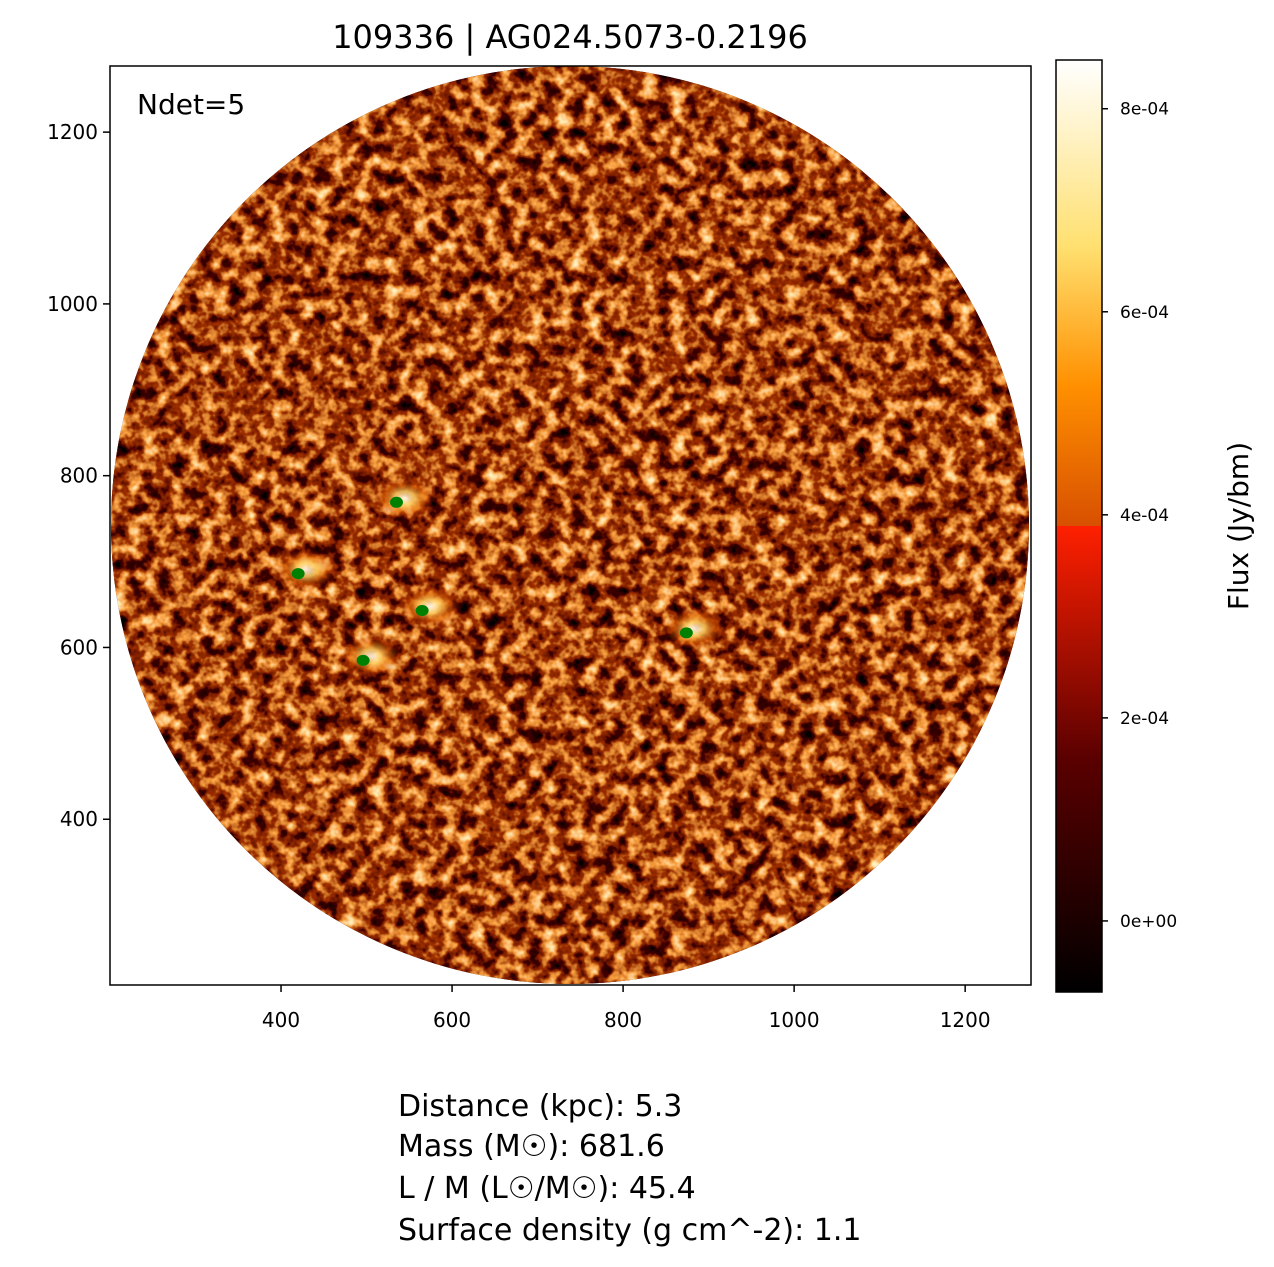 This screenshot has width=1274, height=1267. I want to click on x-tick-label: 1200, so click(965, 1020).